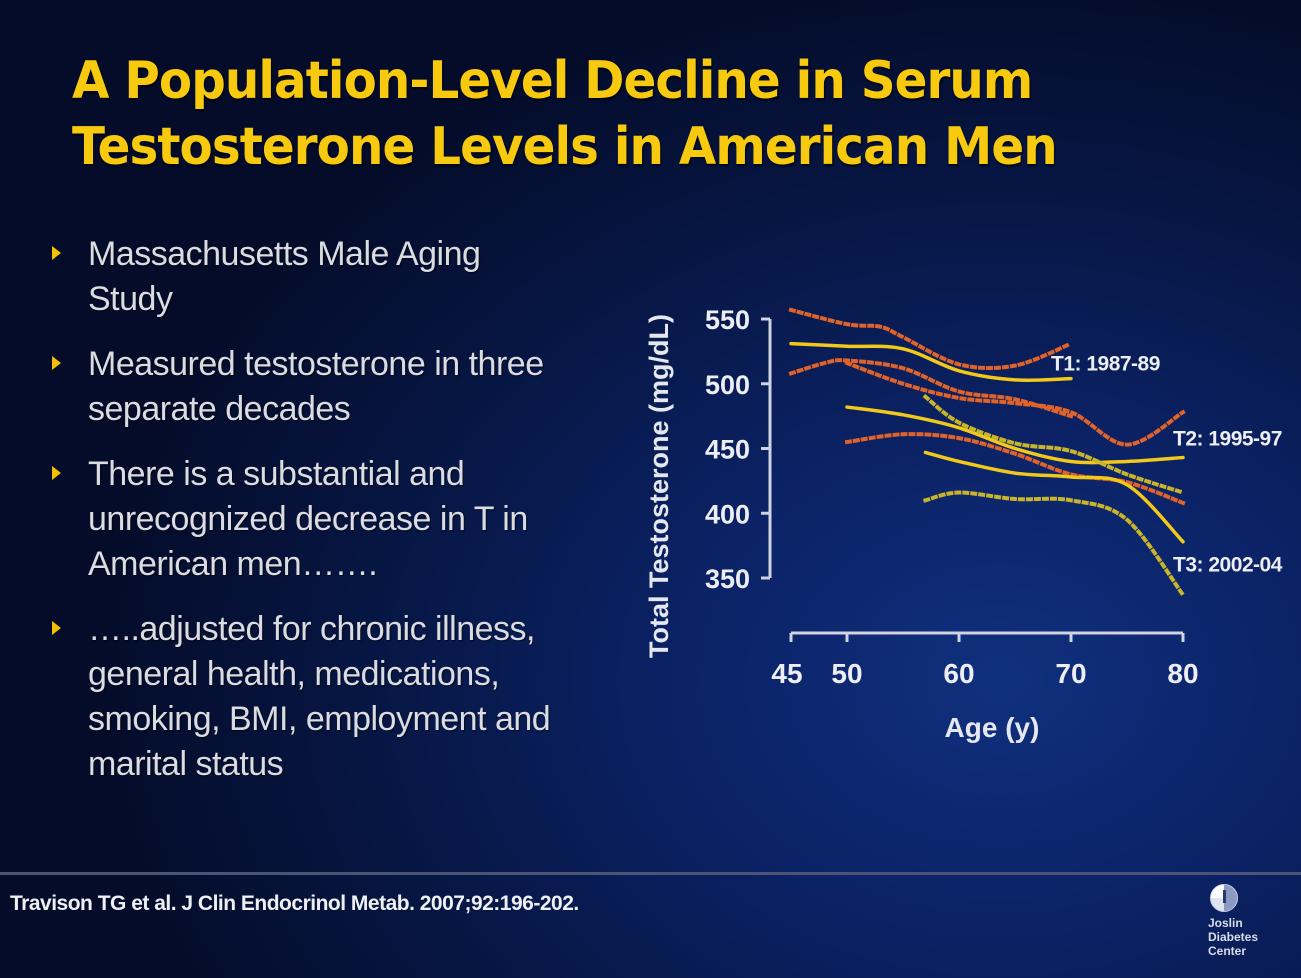 The image size is (1301, 978). I want to click on x-tick-label: 50, so click(846, 673).